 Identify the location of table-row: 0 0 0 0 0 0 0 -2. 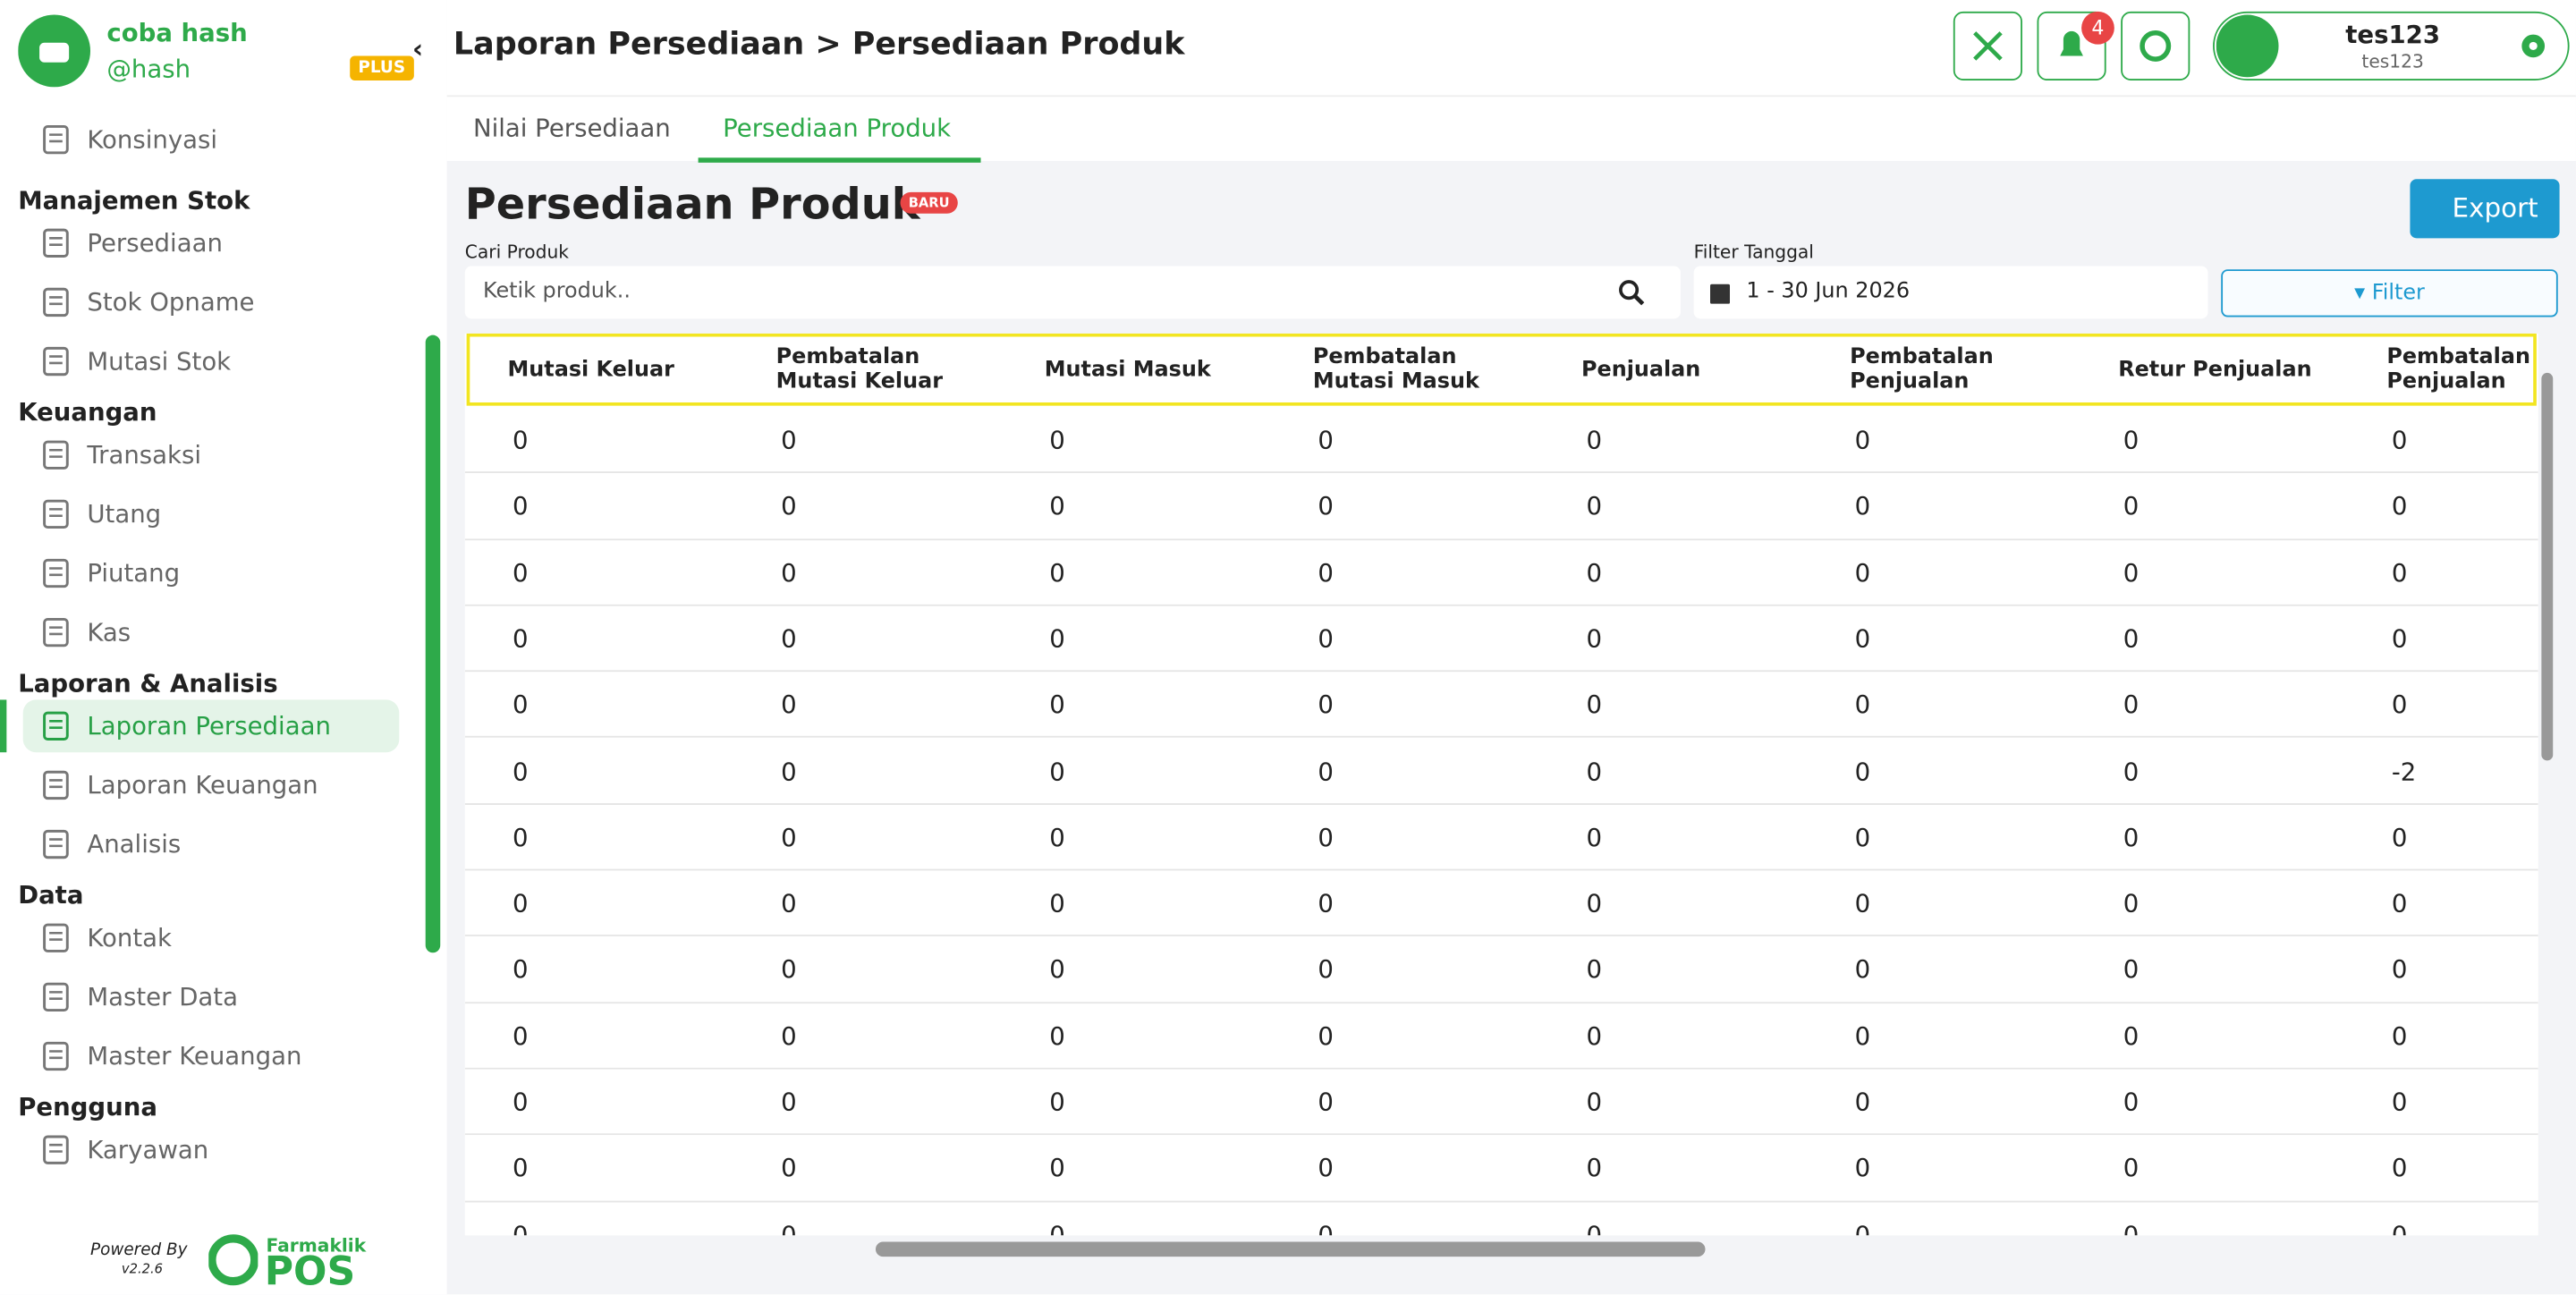
(1501, 771).